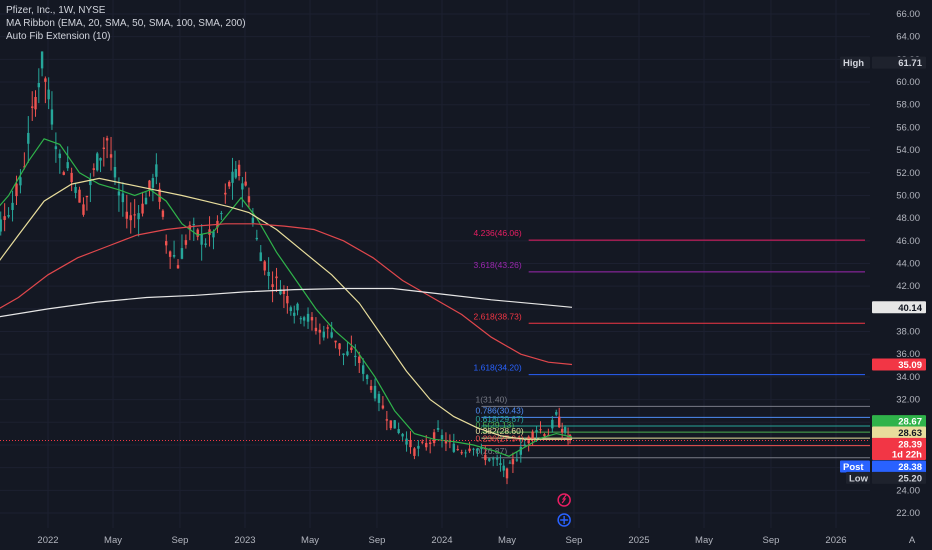 This screenshot has height=550, width=932. Describe the element at coordinates (564, 500) in the screenshot. I see `dividend-event-icon` at that location.